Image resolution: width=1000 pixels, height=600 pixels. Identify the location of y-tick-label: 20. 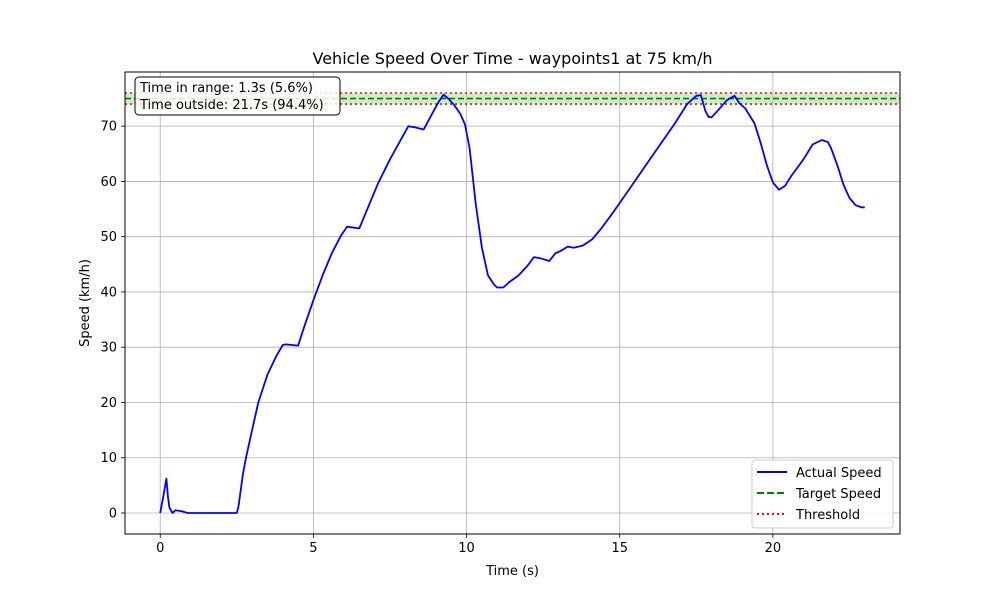
(108, 403).